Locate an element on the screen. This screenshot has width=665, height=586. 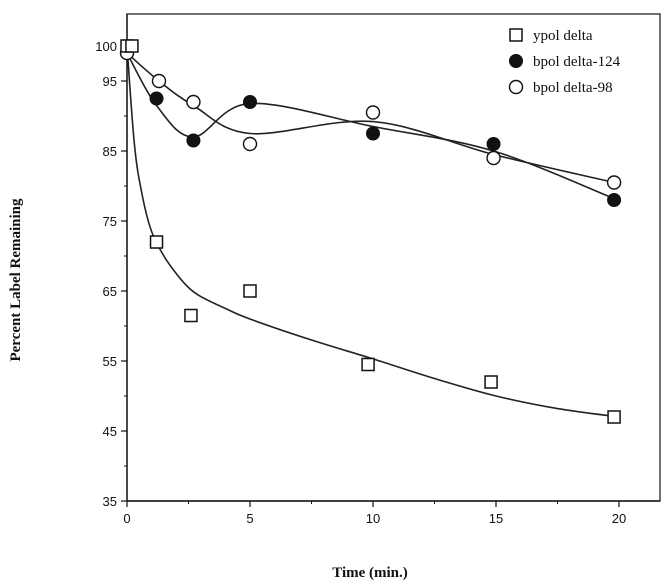
x-tick-label: 10 is located at coordinates (373, 518).